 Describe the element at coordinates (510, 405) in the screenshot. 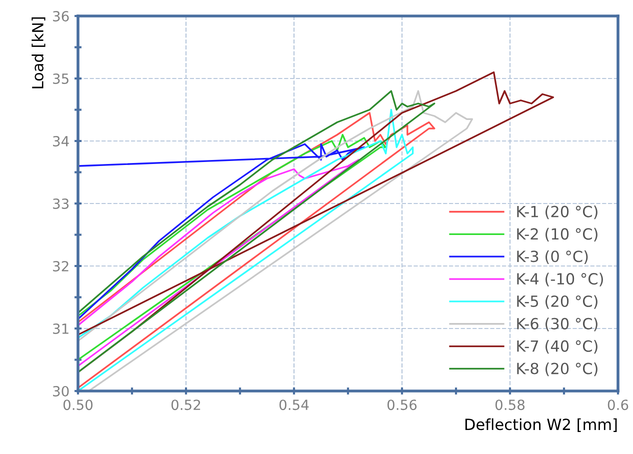

I see `x-tick-label: 0.58` at that location.